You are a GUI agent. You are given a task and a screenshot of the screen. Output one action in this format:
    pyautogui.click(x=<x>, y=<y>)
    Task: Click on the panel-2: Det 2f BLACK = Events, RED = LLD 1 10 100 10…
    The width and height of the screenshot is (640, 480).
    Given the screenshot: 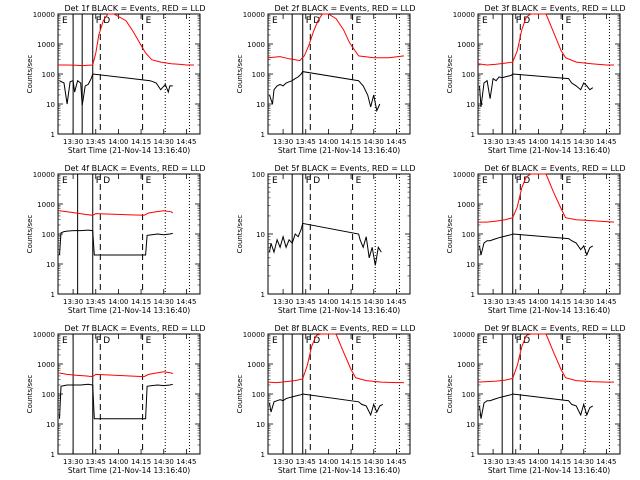 What is the action you would take?
    pyautogui.click(x=326, y=79)
    